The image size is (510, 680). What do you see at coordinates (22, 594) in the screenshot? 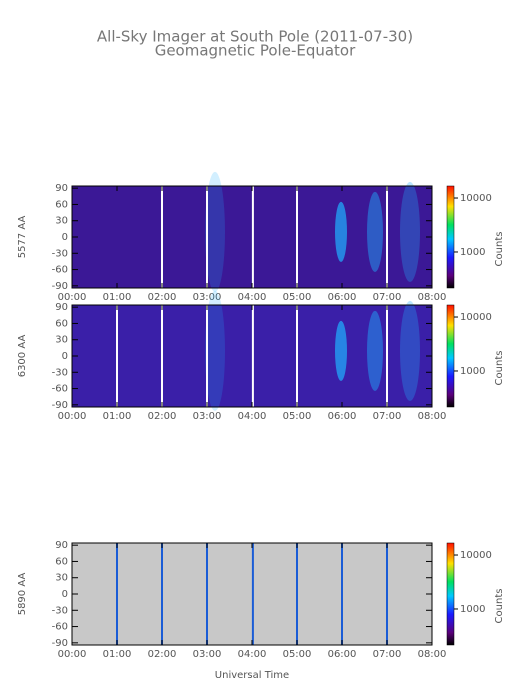
I see `y-axis-label: 5890 AA` at bounding box center [22, 594].